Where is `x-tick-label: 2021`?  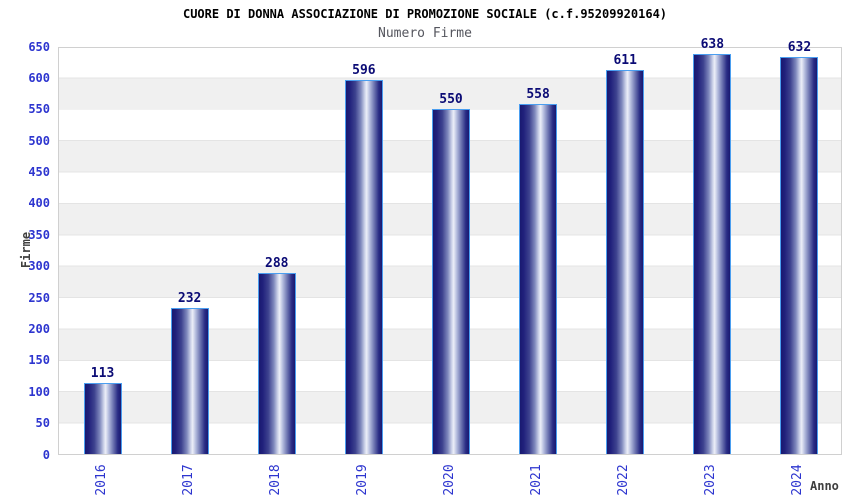
x-tick-label: 2021 is located at coordinates (537, 480).